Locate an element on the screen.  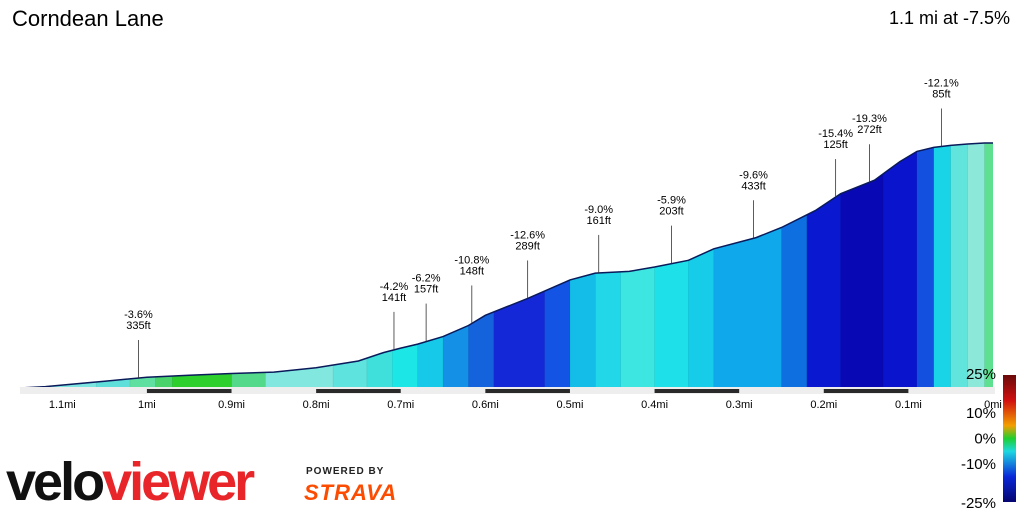
x-tick-label: 0.5mi is located at coordinates (570, 405).